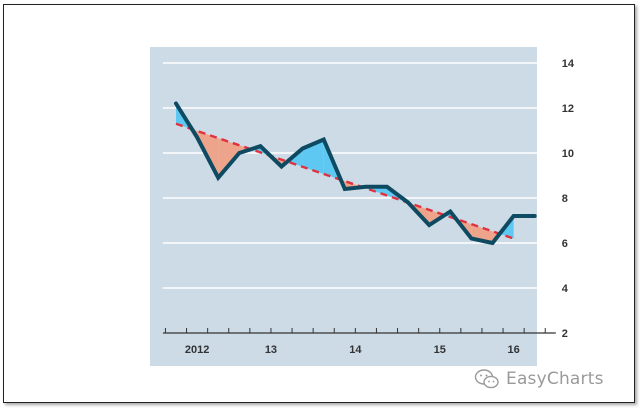 The height and width of the screenshot is (409, 640). Describe the element at coordinates (513, 350) in the screenshot. I see `x-tick-label-16: 16` at that location.